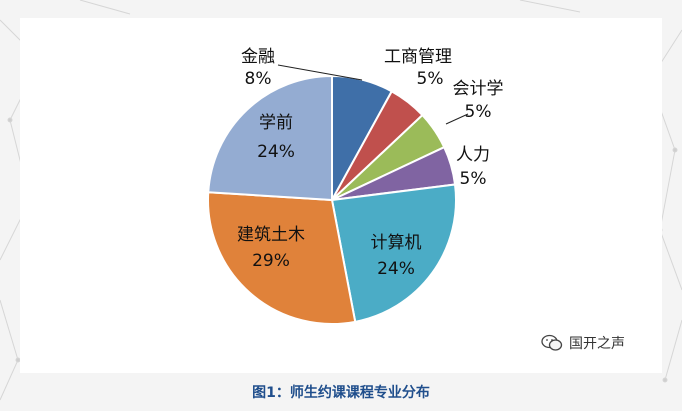 Image resolution: width=682 pixels, height=411 pixels. Describe the element at coordinates (341, 393) in the screenshot. I see `figure-caption: 图1：师生约课课程专业分布` at that location.